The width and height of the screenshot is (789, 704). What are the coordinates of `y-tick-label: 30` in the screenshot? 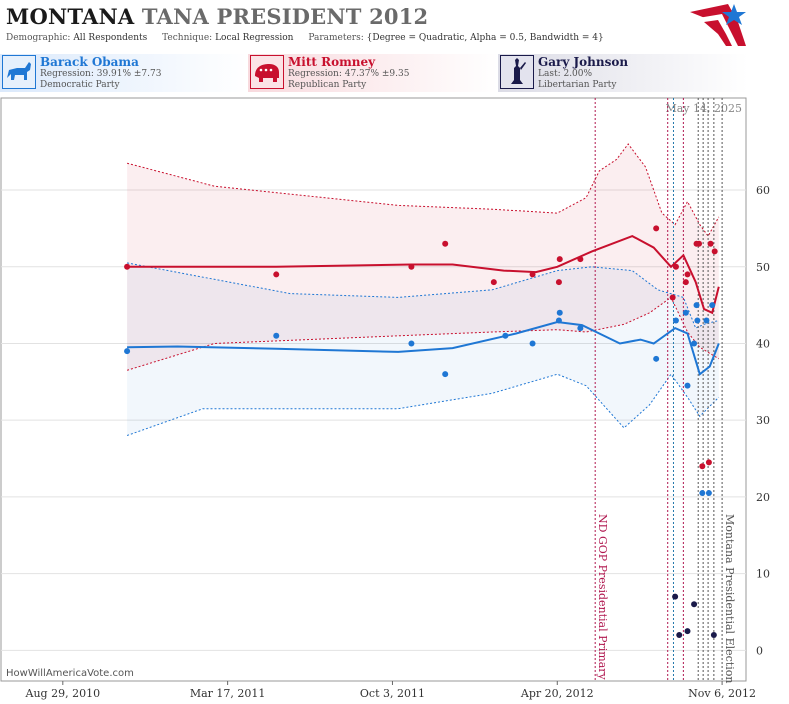 It's located at (763, 420).